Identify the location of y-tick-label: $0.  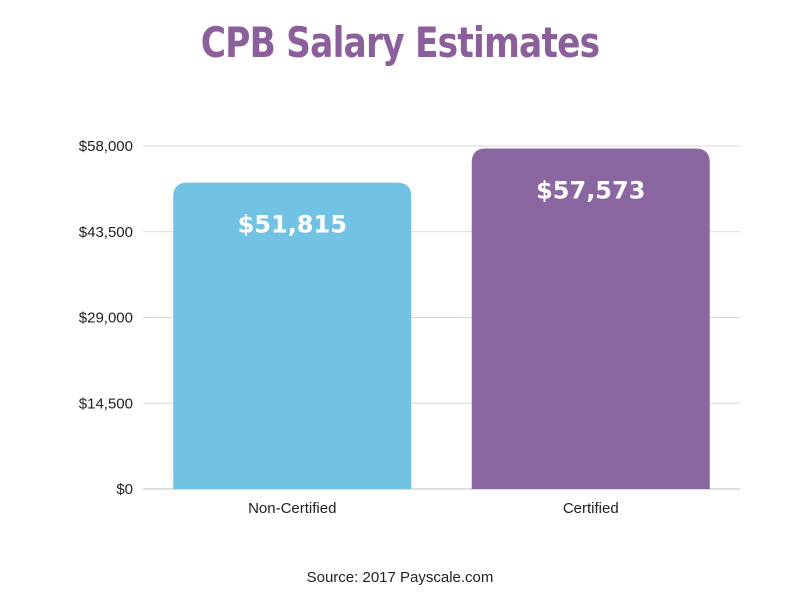
(124, 489).